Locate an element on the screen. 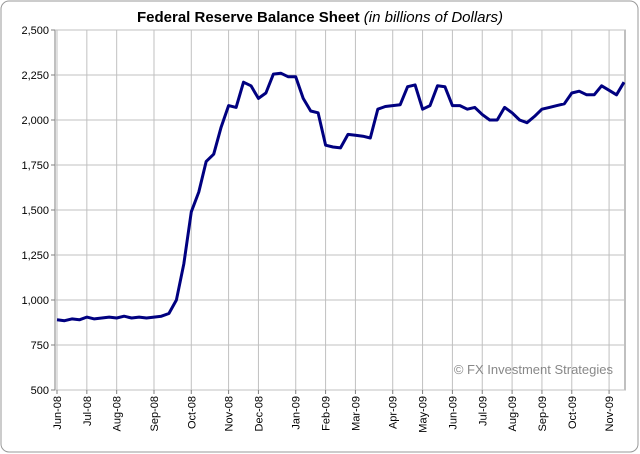 The image size is (640, 454). y-tick-label: 500 is located at coordinates (40, 391).